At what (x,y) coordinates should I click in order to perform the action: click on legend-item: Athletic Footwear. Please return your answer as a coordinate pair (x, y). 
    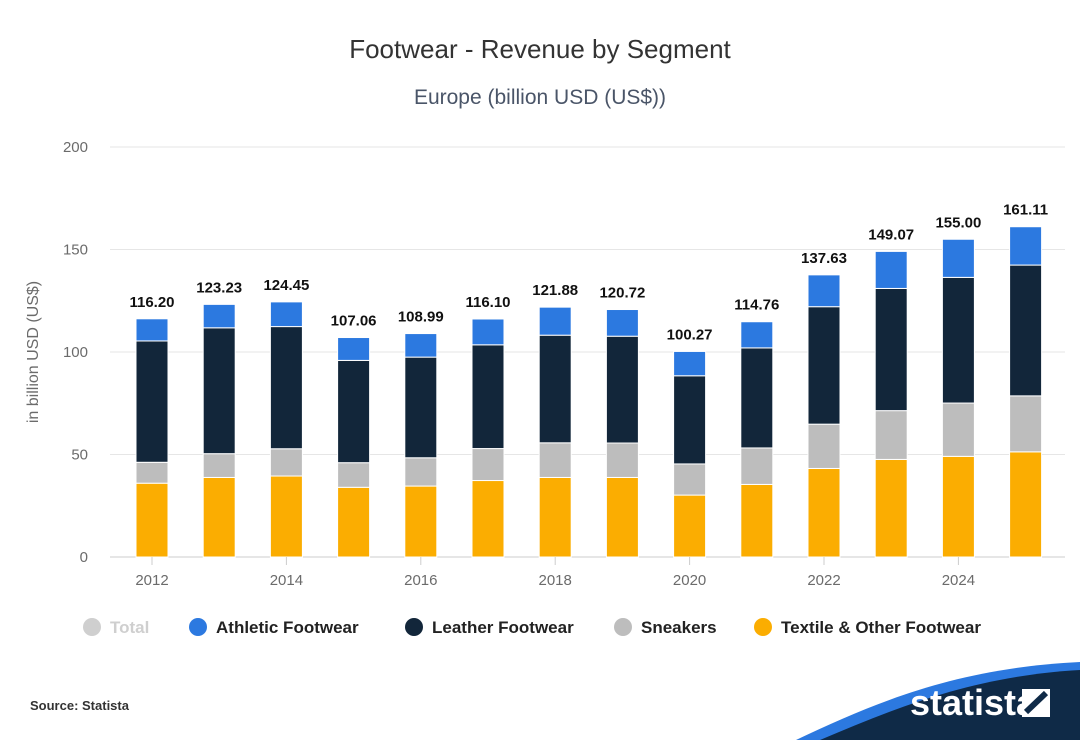
    Looking at the image, I should click on (274, 627).